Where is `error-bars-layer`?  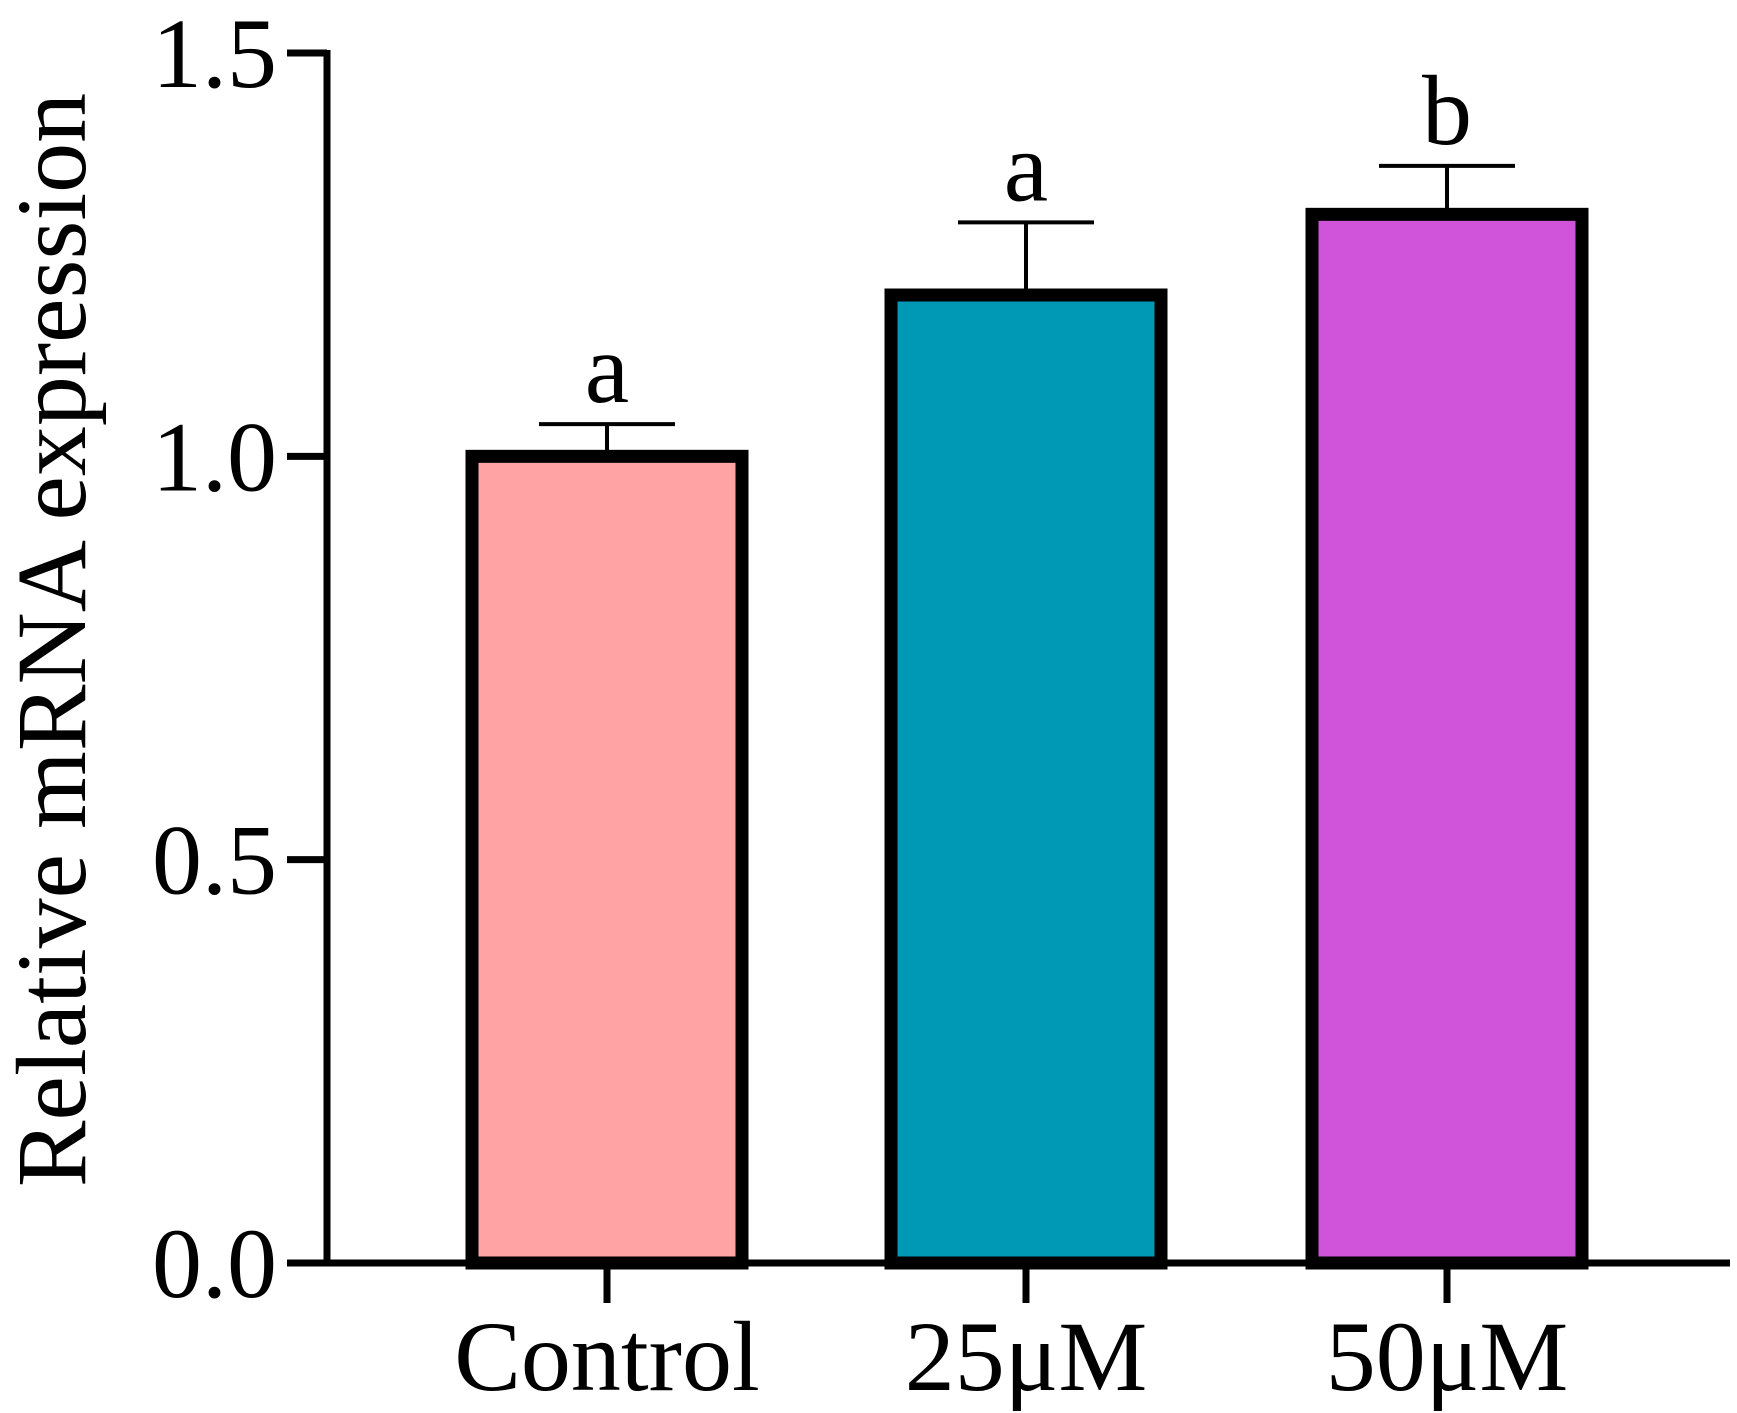
error-bars-layer is located at coordinates (1027, 310).